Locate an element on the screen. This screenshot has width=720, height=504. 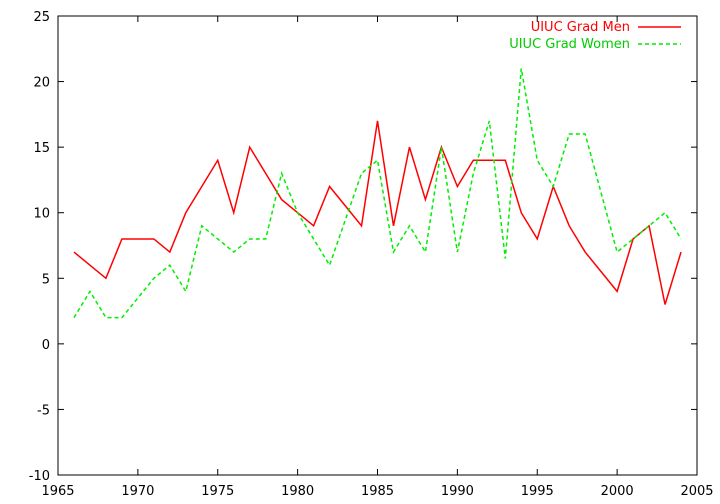
x-tick-label: 1990 is located at coordinates (457, 491).